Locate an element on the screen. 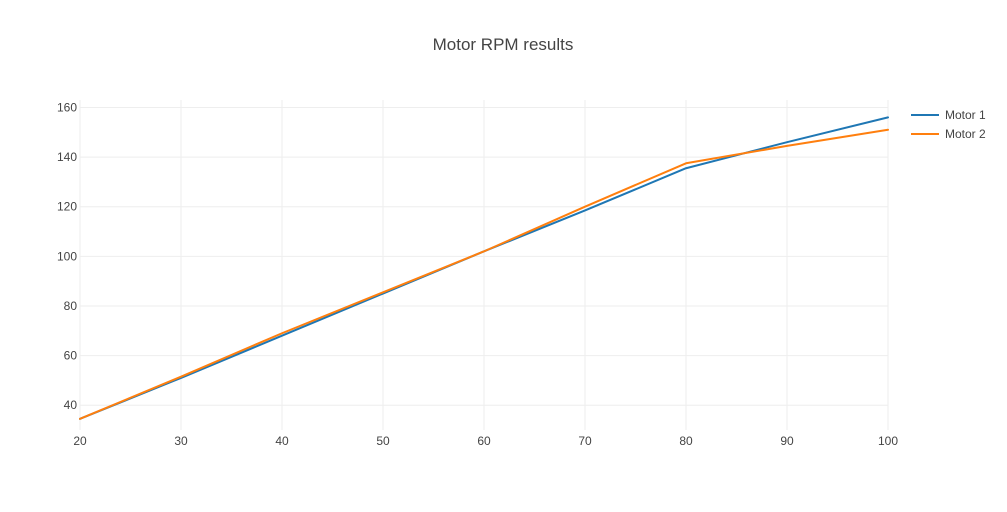 This screenshot has height=512, width=1007. x-axis-ticks: 20 30 40 50 60 70 80 90 100 is located at coordinates (485, 441).